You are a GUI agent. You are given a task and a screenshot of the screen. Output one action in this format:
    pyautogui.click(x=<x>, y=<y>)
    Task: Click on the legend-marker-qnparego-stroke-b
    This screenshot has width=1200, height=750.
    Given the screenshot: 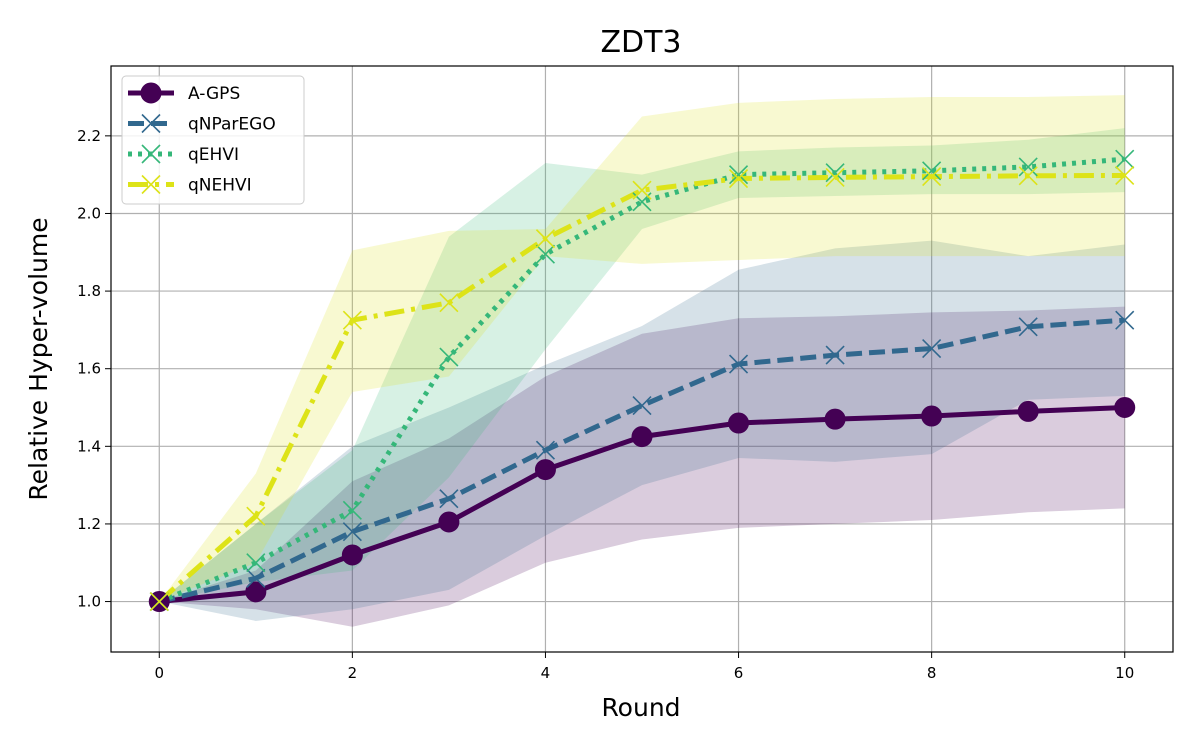 What is the action you would take?
    pyautogui.click(x=151, y=123)
    